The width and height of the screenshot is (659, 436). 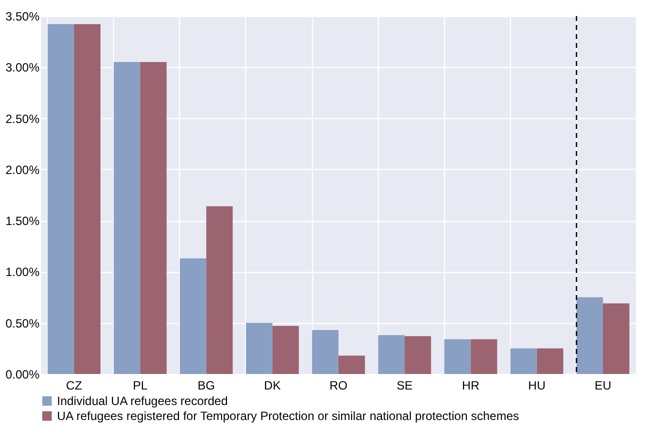 What do you see at coordinates (142, 401) in the screenshot?
I see `legend-label: Individual UA refugees recorded` at bounding box center [142, 401].